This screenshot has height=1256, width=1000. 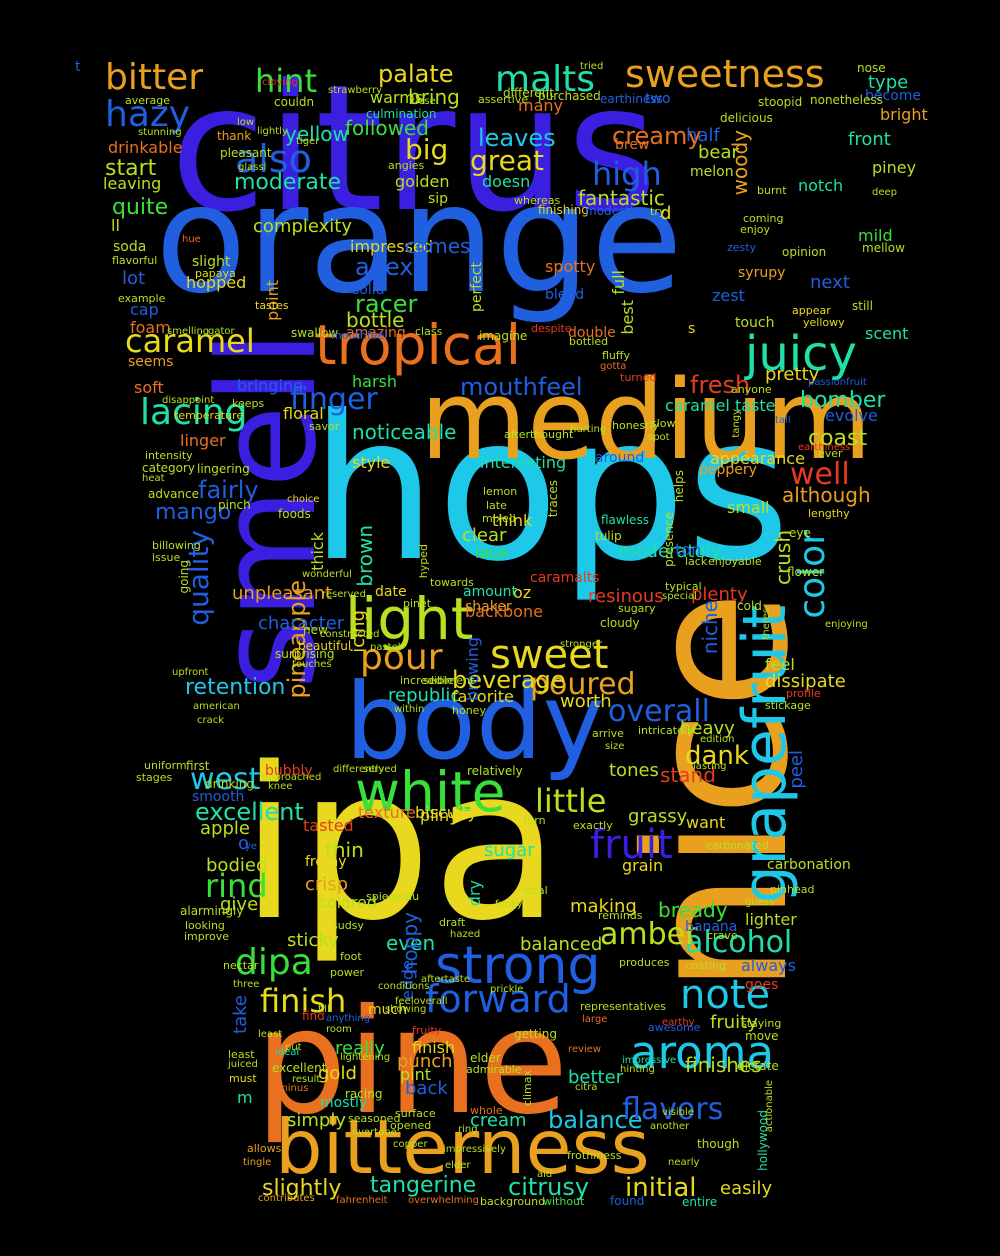 I want to click on cloud-word: punch, so click(x=425, y=1061).